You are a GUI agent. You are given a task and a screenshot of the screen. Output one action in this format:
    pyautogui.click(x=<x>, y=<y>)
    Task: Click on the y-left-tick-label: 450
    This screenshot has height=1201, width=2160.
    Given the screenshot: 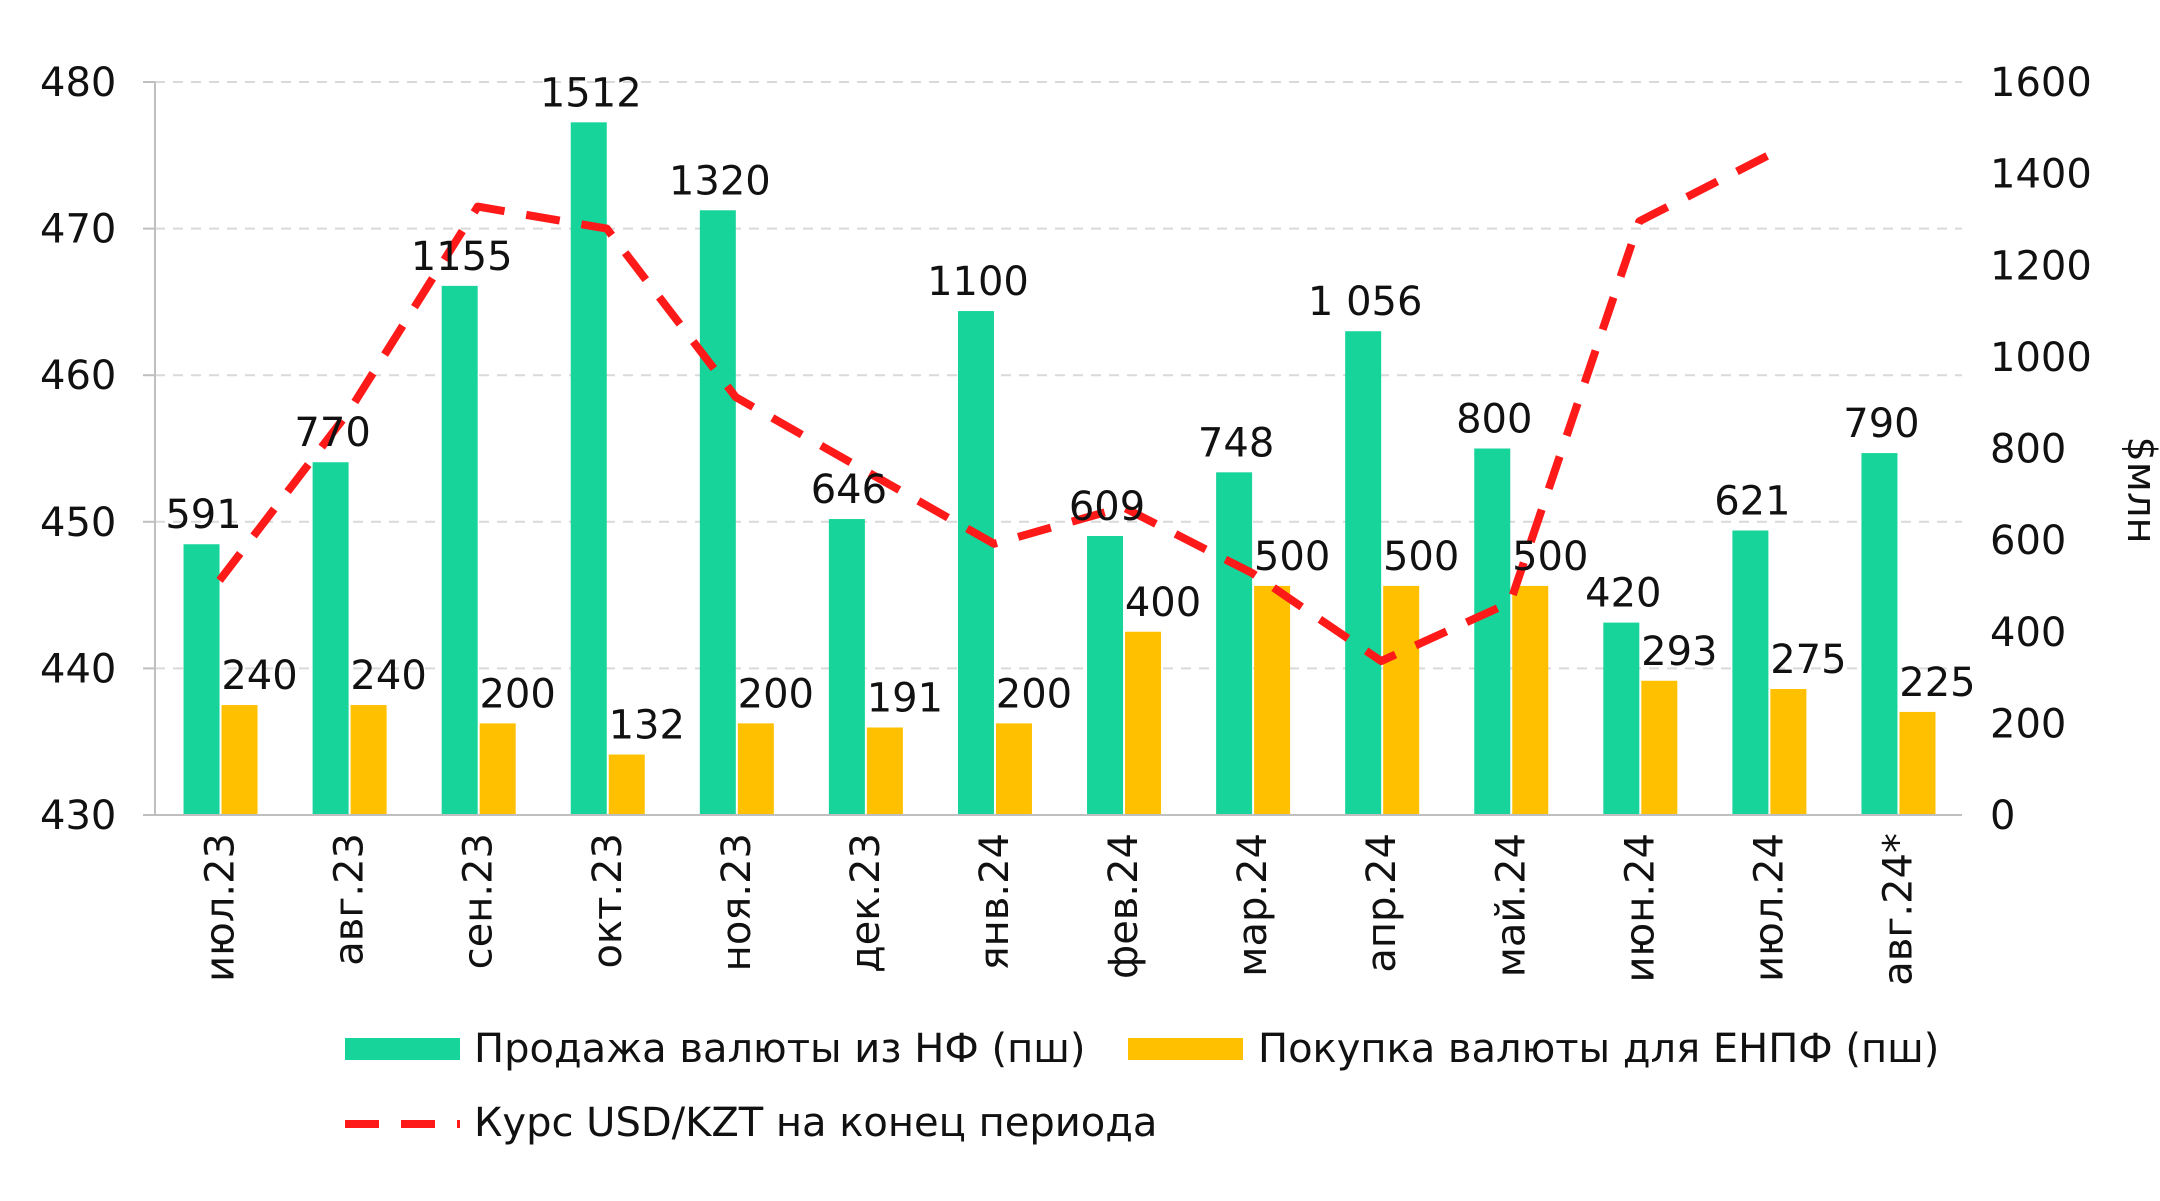 What is the action you would take?
    pyautogui.click(x=78, y=523)
    